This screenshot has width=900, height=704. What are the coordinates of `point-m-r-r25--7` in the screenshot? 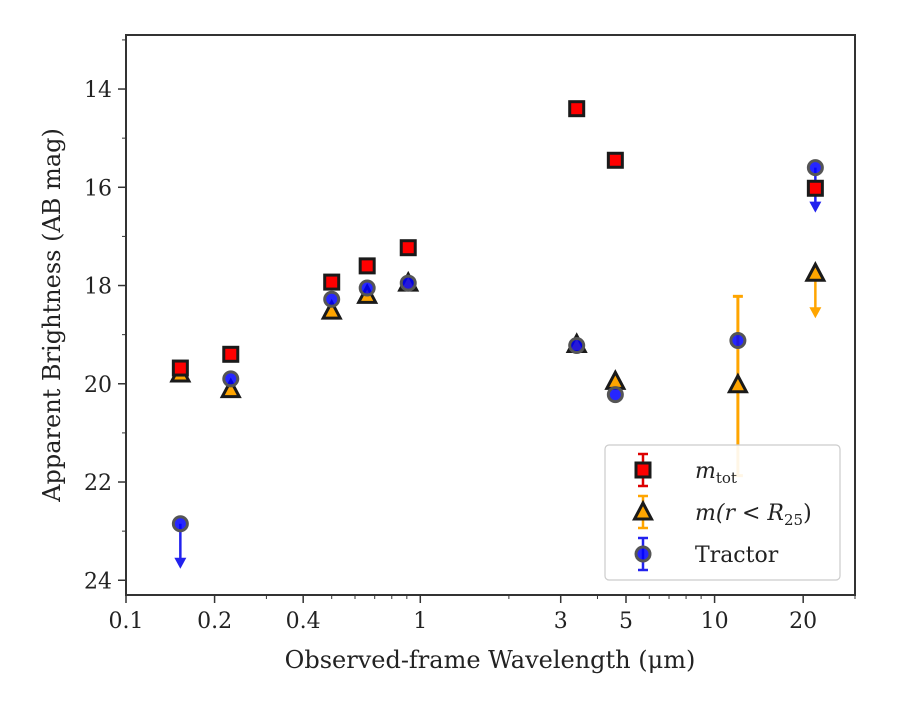 It's located at (737, 383).